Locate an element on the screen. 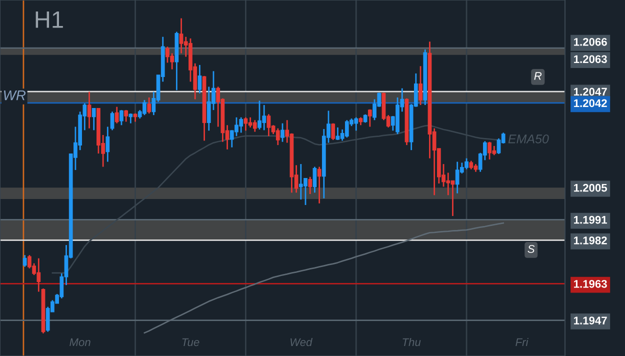  text: S is located at coordinates (531, 249).